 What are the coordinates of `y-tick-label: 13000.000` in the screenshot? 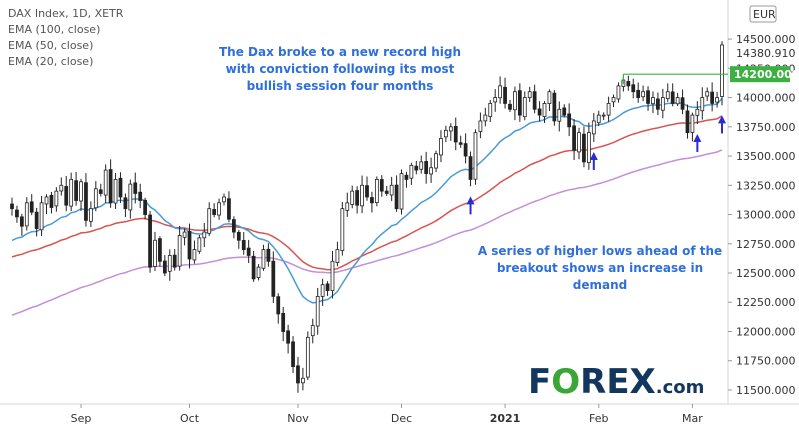 It's located at (766, 215).